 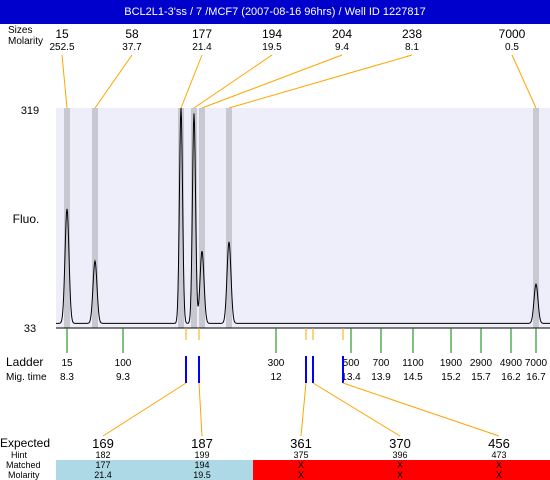 I want to click on matched-found-band, so click(x=154, y=470).